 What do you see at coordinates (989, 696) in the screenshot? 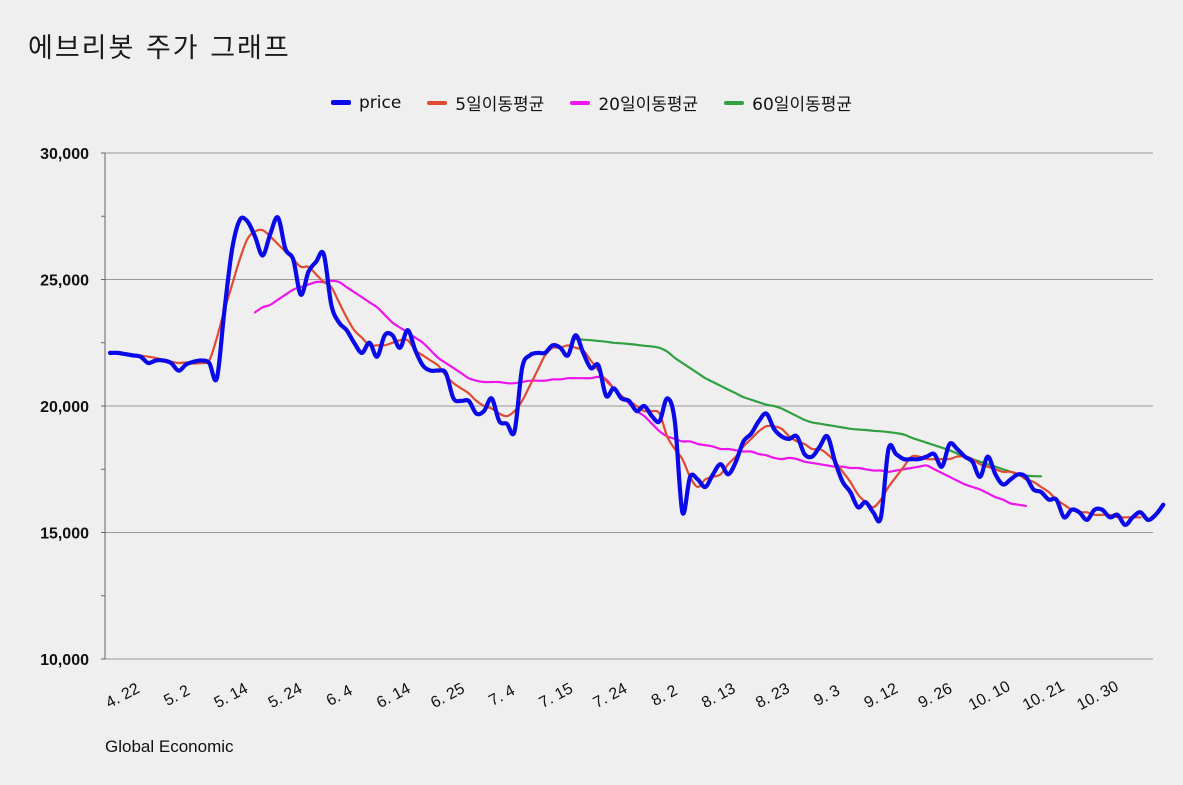
I see `x-tick-label: 10. 10` at bounding box center [989, 696].